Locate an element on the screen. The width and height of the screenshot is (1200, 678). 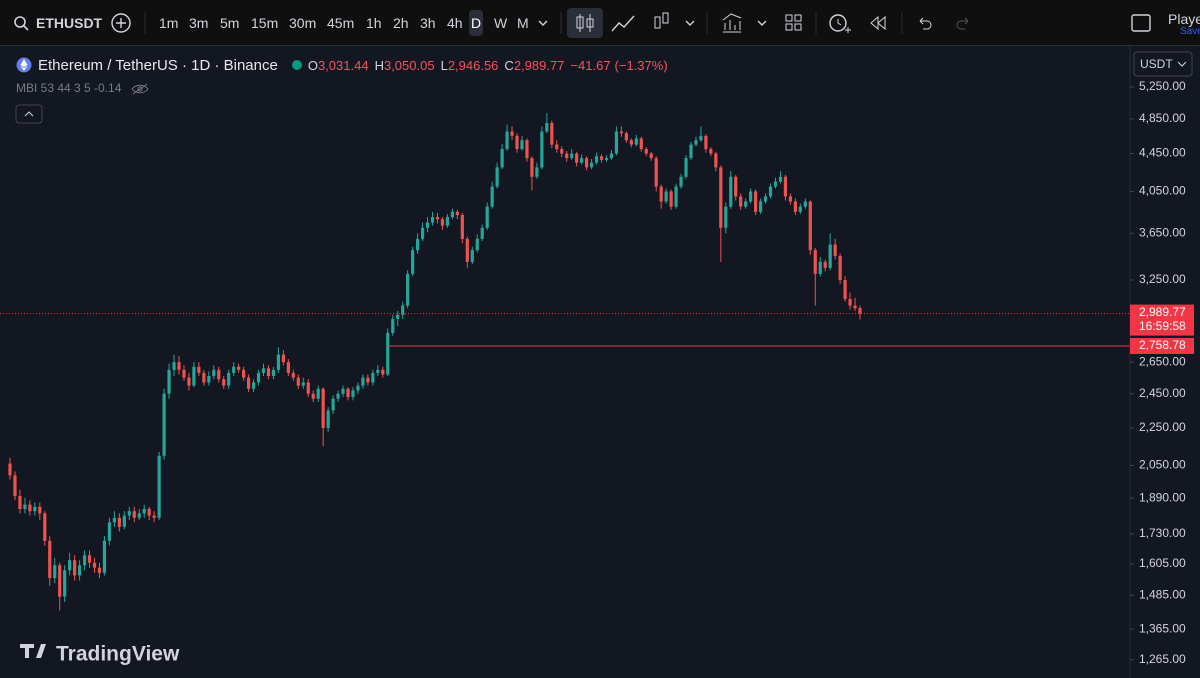
interval-button: 4h is located at coordinates (455, 23).